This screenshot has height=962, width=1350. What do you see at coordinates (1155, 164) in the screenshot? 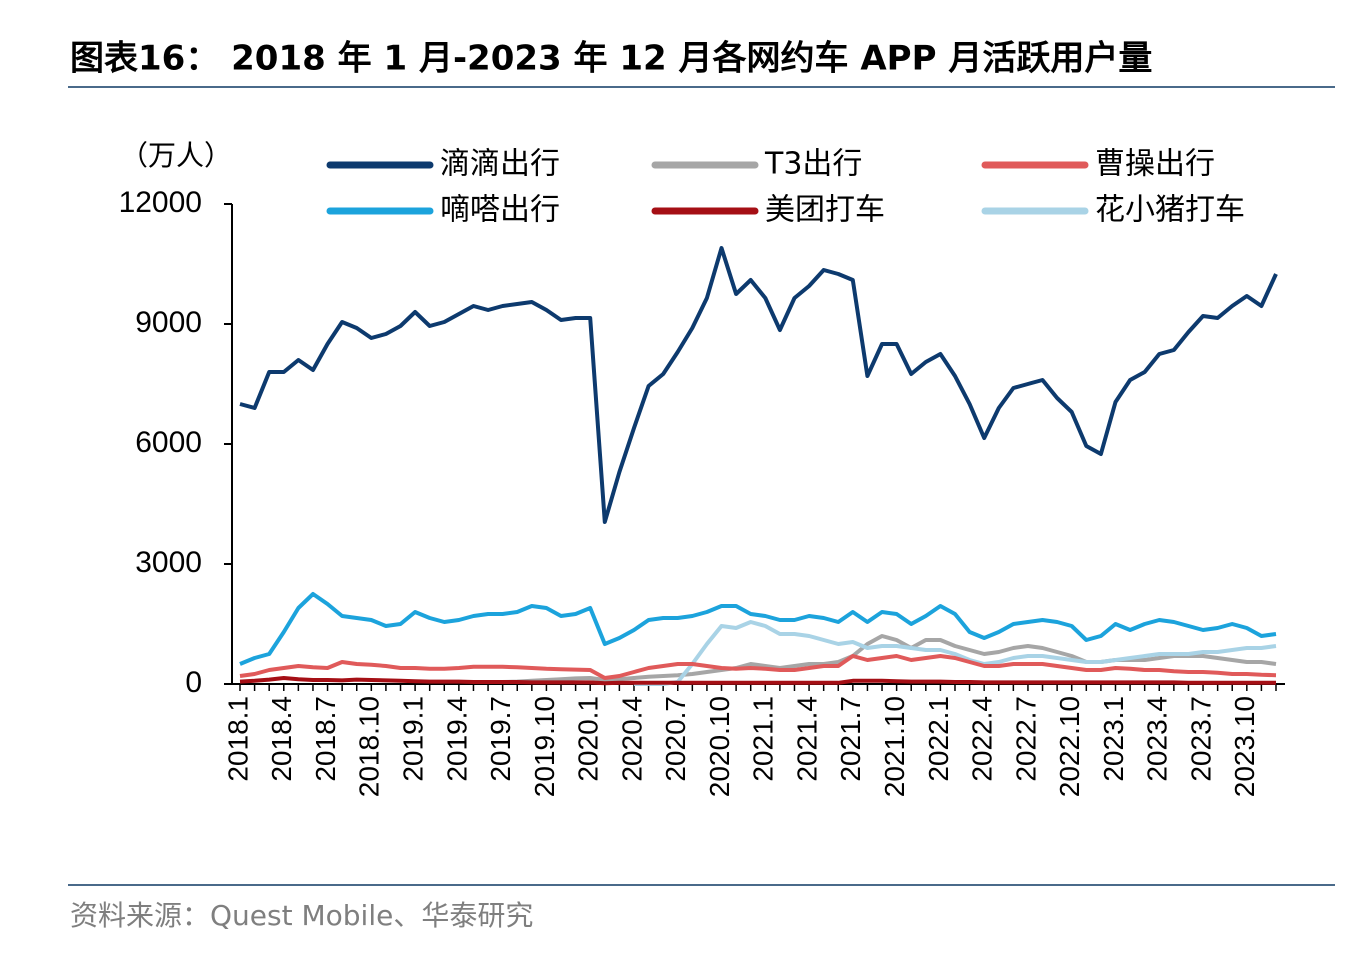
I see `legend-label: 曹操出行` at bounding box center [1155, 164].